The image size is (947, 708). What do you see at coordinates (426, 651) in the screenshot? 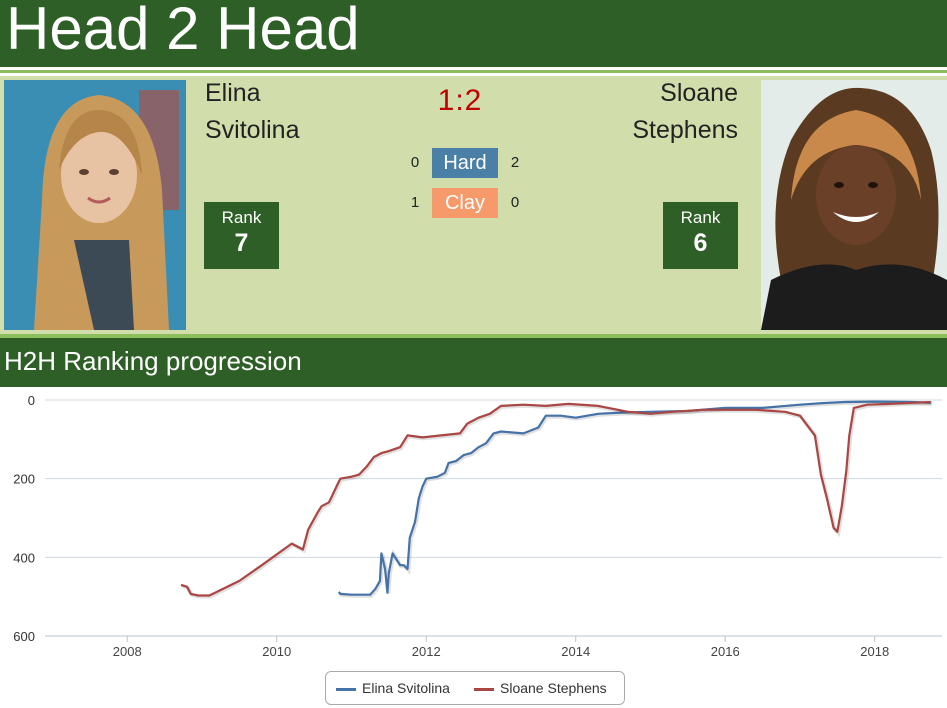
I see `x-tick-label-2012: 2012` at bounding box center [426, 651].